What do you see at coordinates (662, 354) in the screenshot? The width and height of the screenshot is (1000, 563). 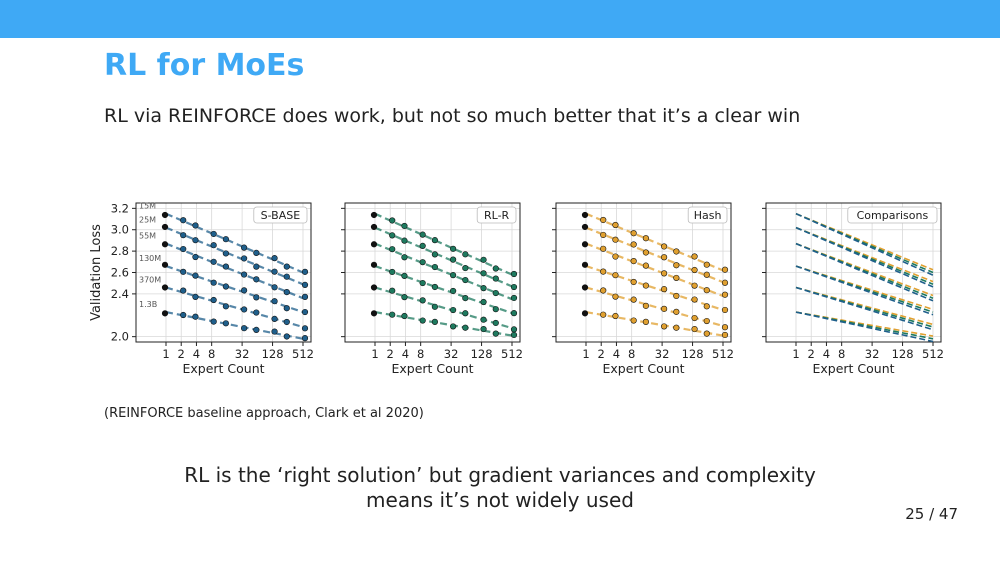 I see `x-tick-label: 32` at bounding box center [662, 354].